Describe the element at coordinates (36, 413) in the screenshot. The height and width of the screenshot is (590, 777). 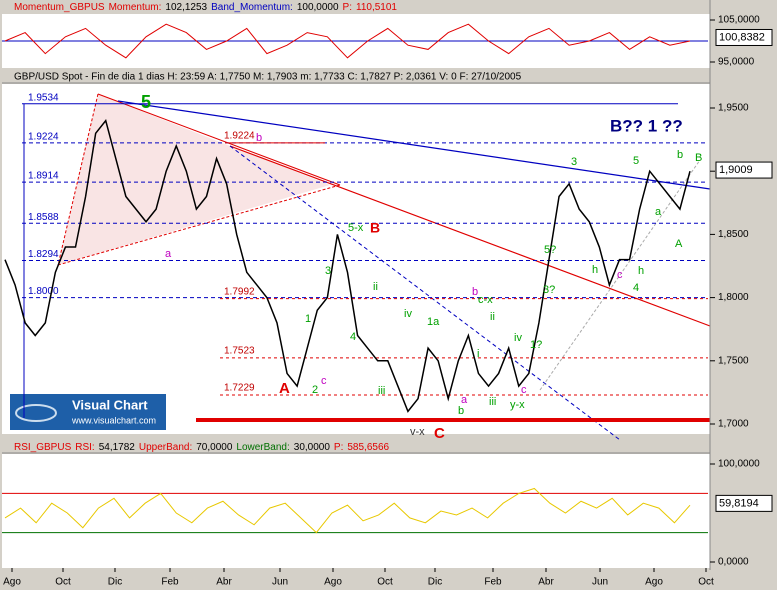
I see `logo-icon` at that location.